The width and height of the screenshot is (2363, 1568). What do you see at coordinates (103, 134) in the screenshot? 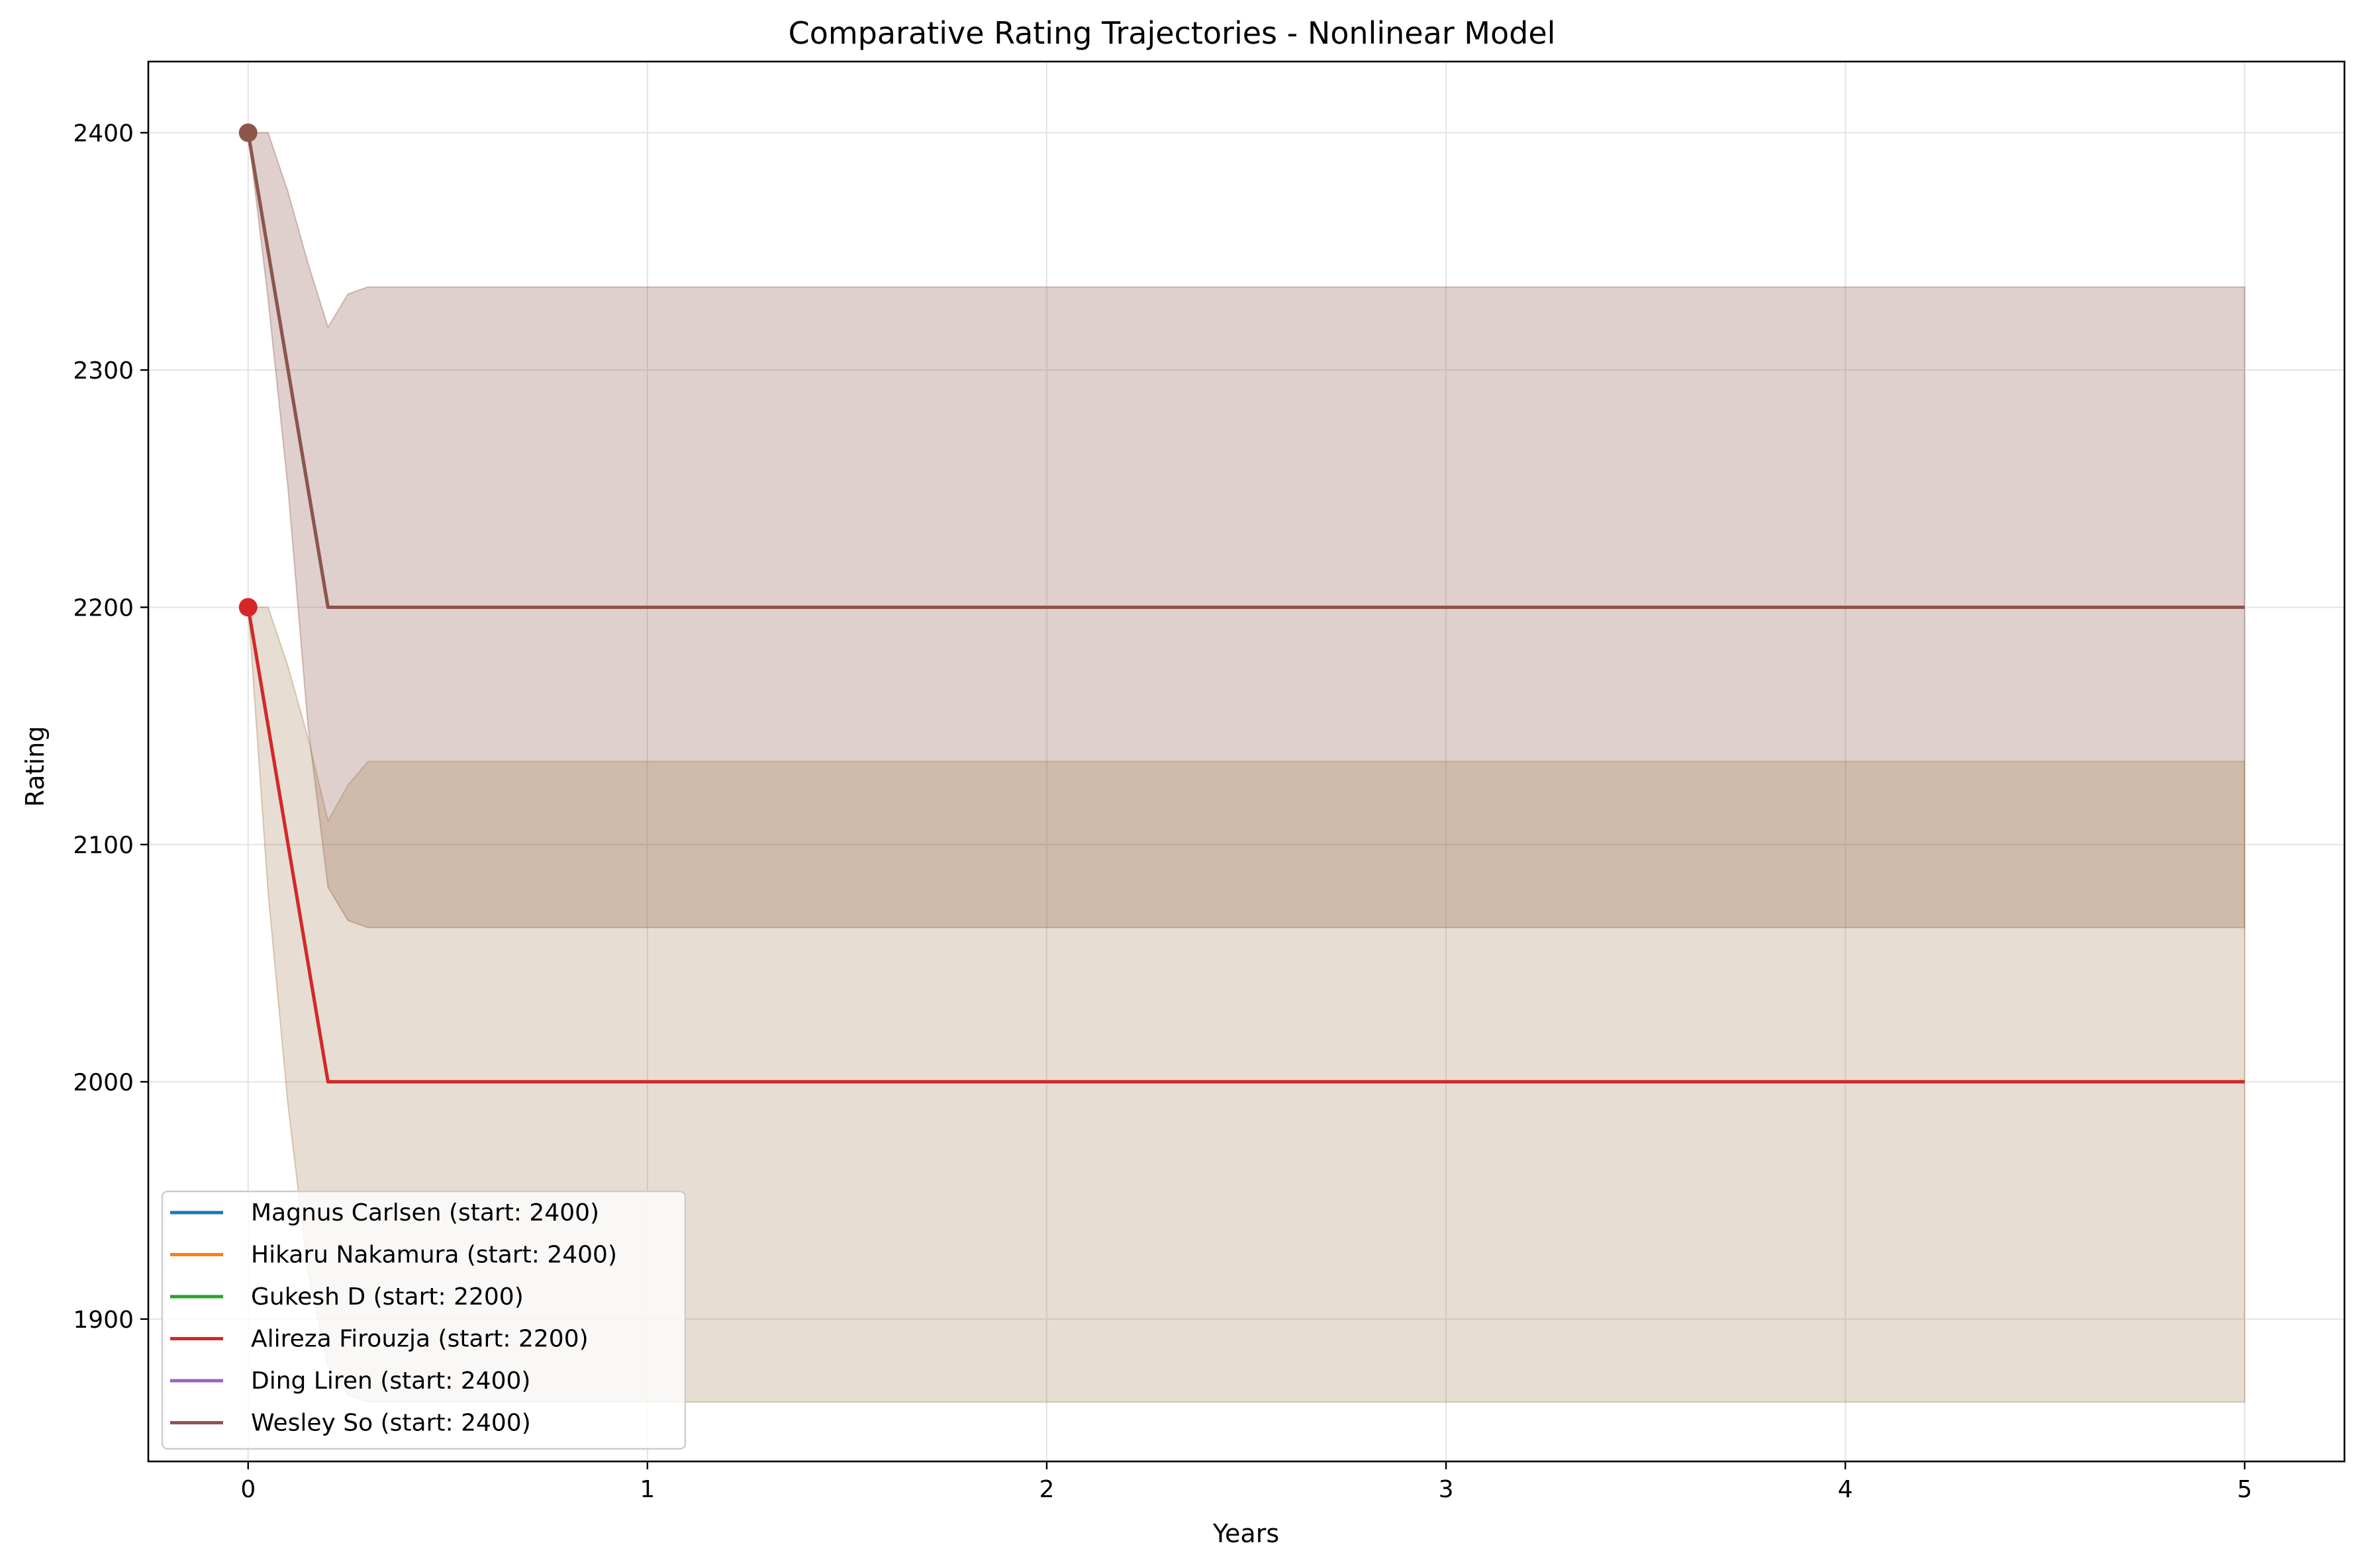
I see `y-tick-label: 2400` at bounding box center [103, 134].